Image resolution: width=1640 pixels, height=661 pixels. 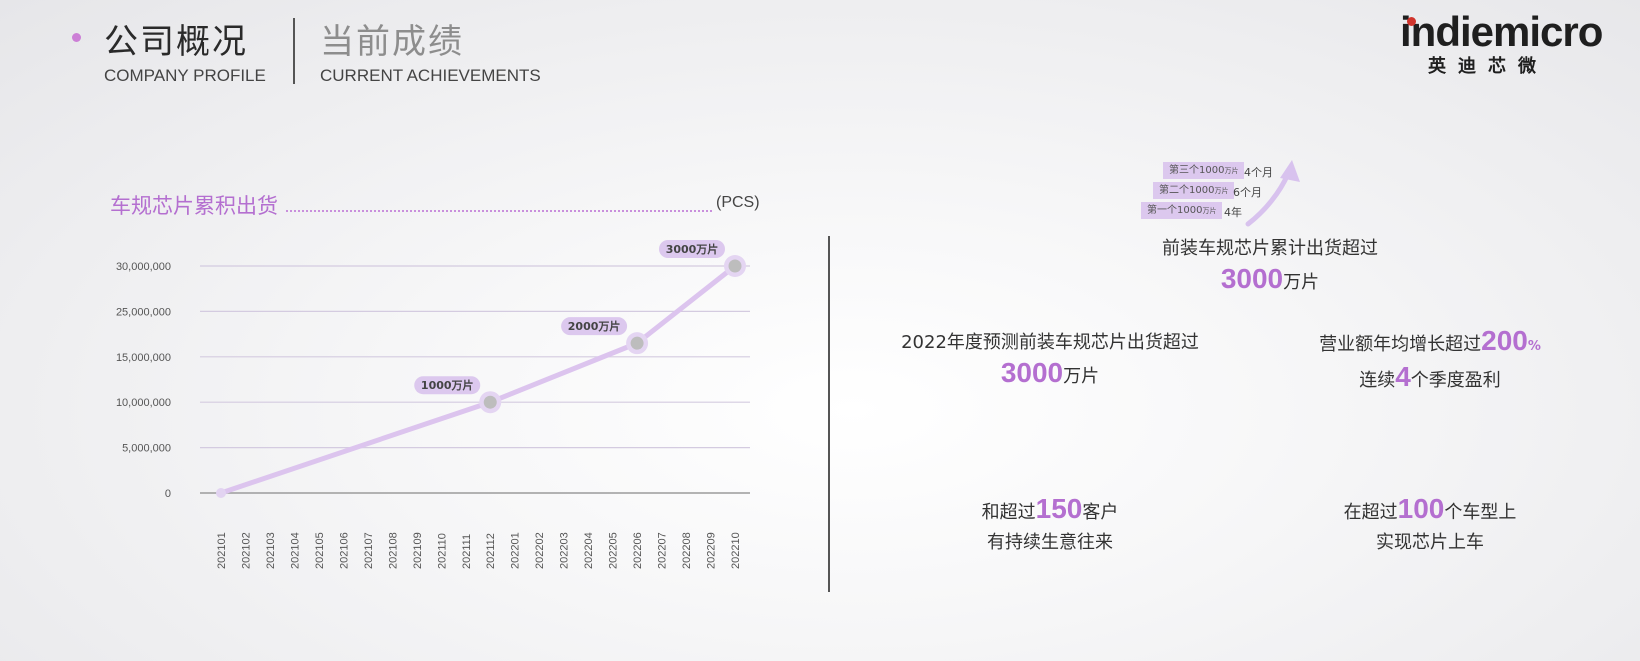 What do you see at coordinates (143, 312) in the screenshot?
I see `y-tick-label: 25,000,000` at bounding box center [143, 312].